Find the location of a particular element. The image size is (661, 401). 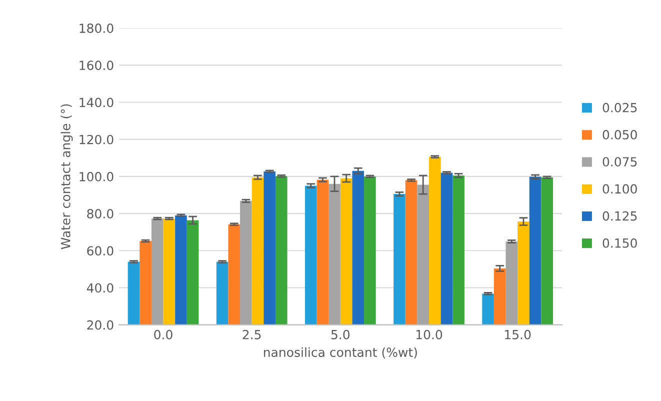

x-tick-label: 5.0 is located at coordinates (340, 335).